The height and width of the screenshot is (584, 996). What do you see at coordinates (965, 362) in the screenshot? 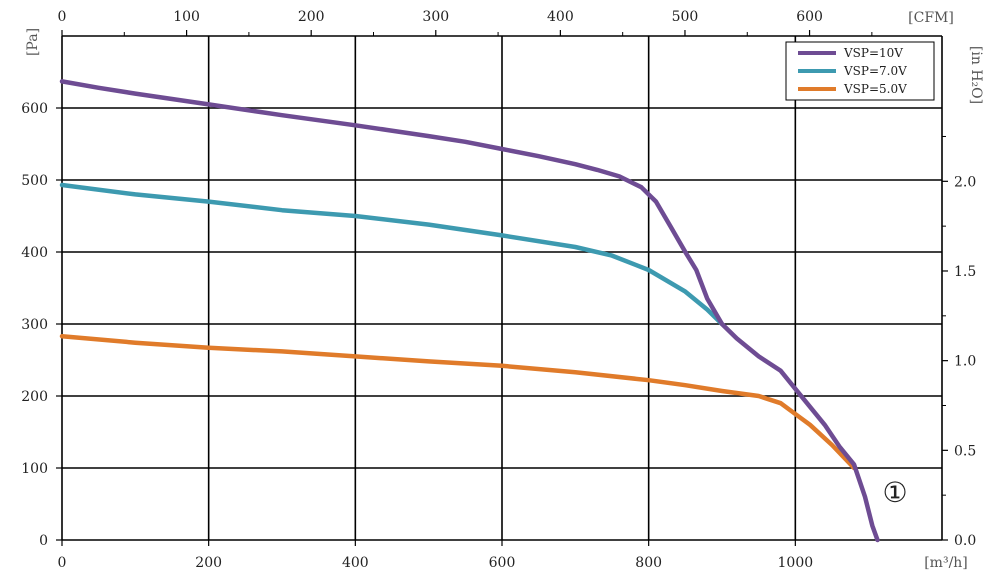
I see `y2-tick-label: 1.0` at bounding box center [965, 362].